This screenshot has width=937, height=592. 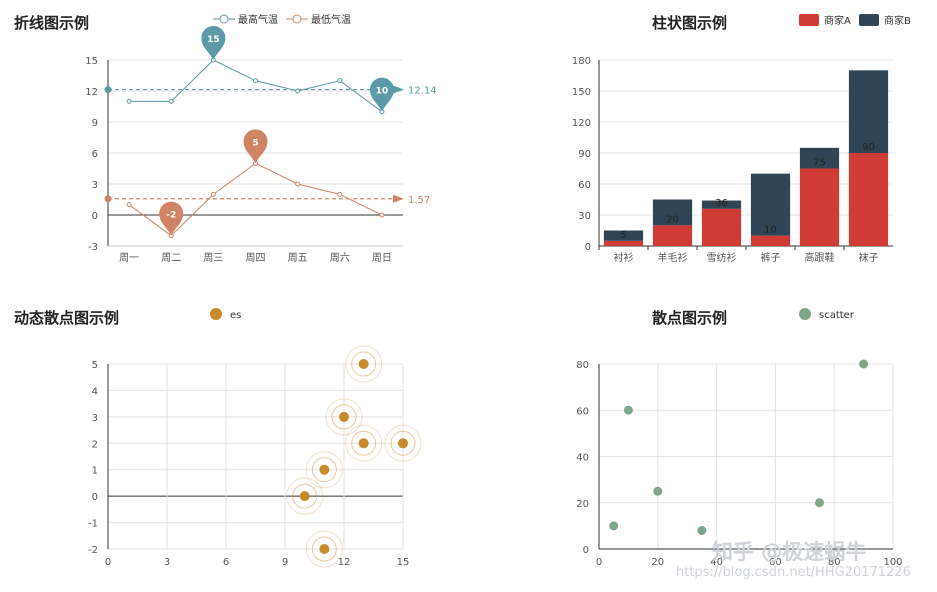 What do you see at coordinates (298, 258) in the screenshot?
I see `x-tick-label: 周五` at bounding box center [298, 258].